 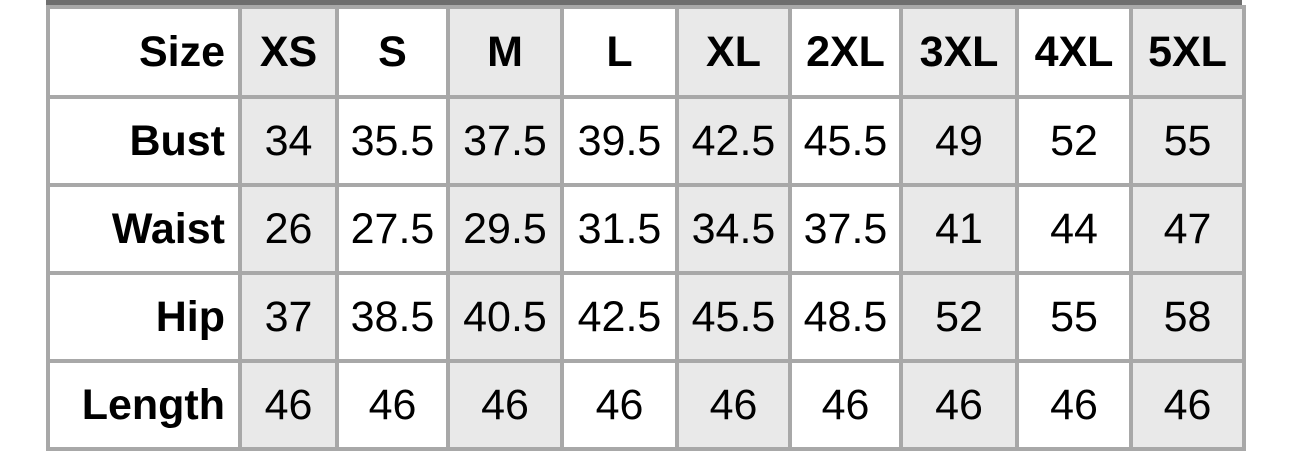 What do you see at coordinates (288, 317) in the screenshot?
I see `value-cell: 37` at bounding box center [288, 317].